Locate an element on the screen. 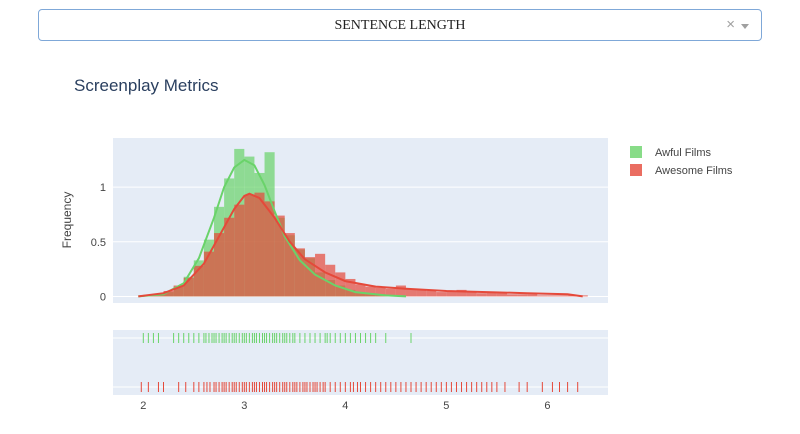 The width and height of the screenshot is (800, 434). chart-title: Screenplay Metrics is located at coordinates (146, 85).